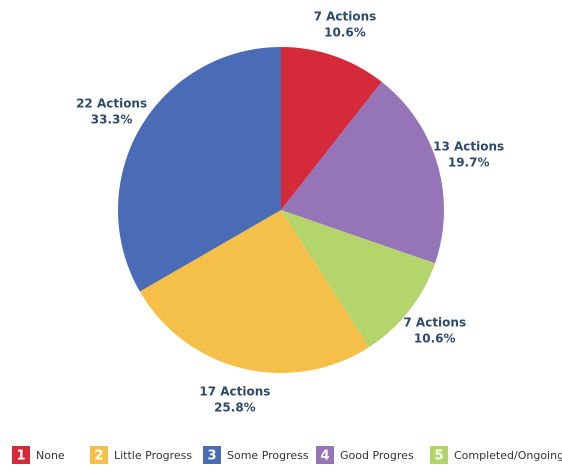 This screenshot has height=471, width=562. I want to click on legend-key: 3, so click(211, 456).